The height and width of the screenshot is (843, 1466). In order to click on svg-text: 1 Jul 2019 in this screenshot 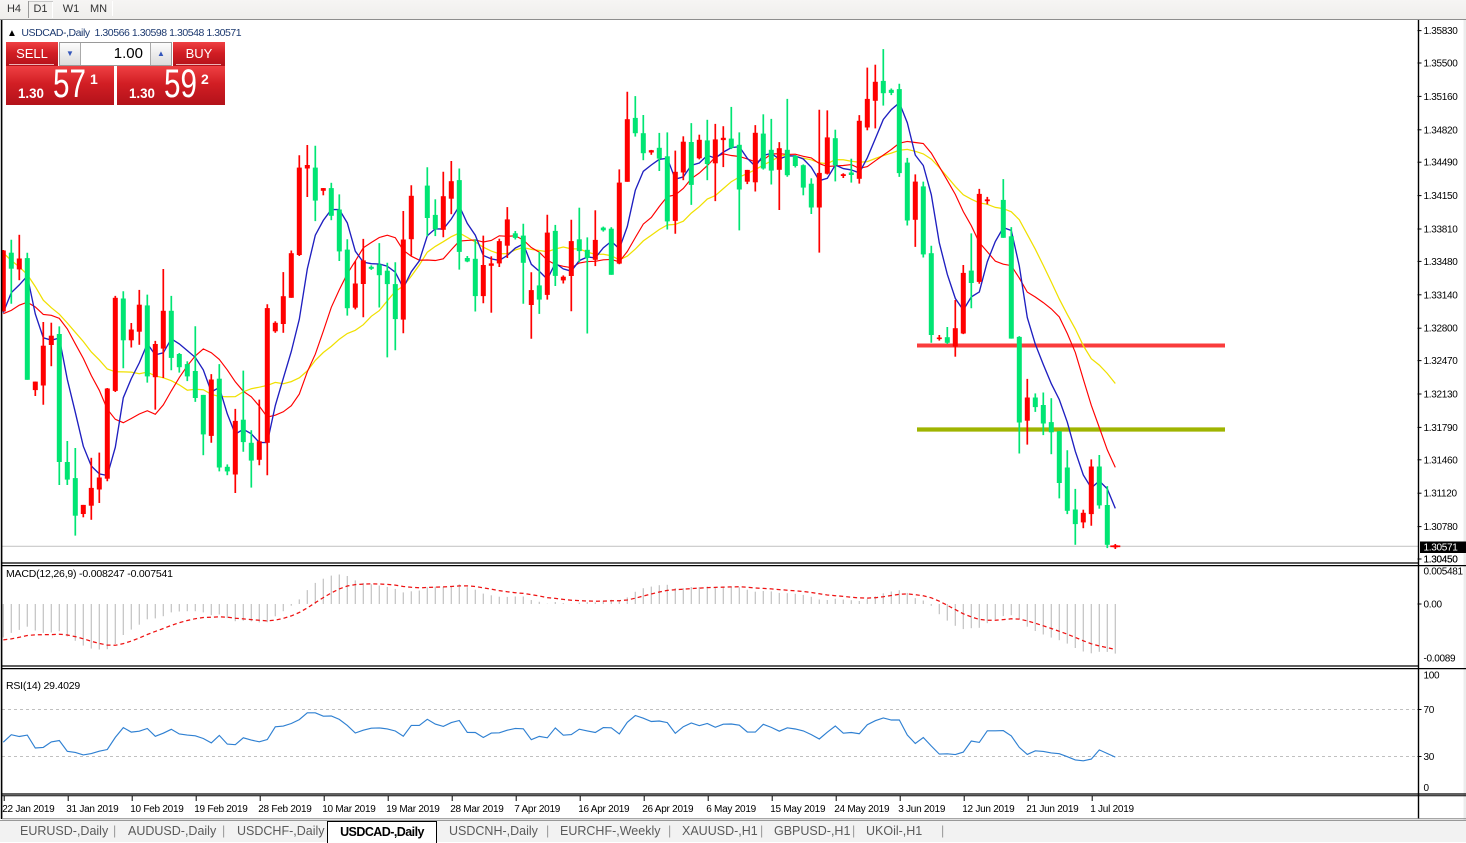, I will do `click(1112, 809)`.